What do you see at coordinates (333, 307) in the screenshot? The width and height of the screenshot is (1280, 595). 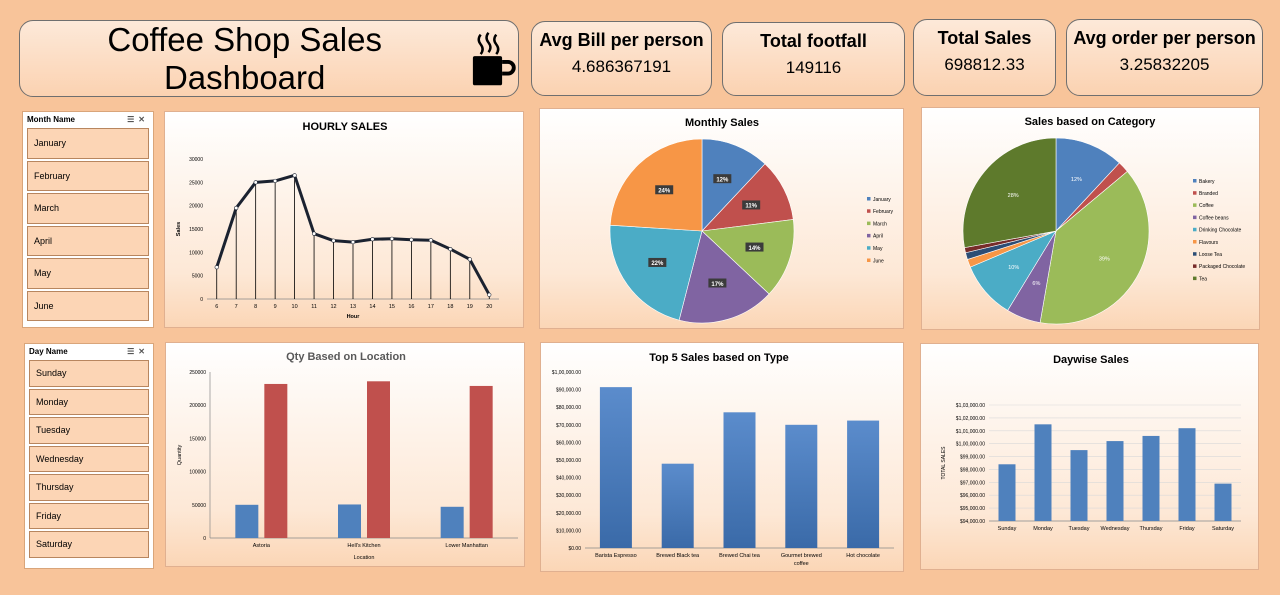 I see `x-tick-label: 12` at bounding box center [333, 307].